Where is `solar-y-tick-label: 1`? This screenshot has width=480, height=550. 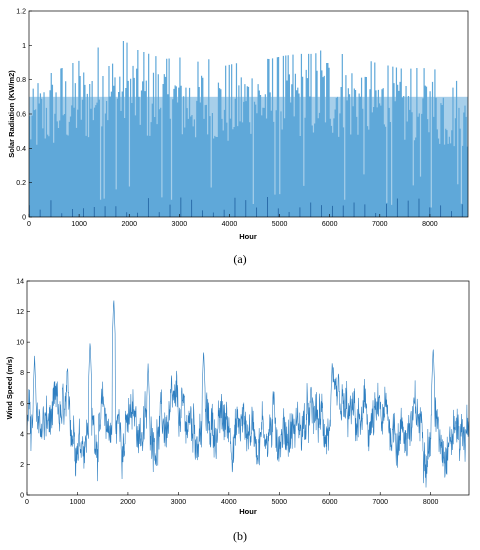 solar-y-tick-label: 1 is located at coordinates (24, 46).